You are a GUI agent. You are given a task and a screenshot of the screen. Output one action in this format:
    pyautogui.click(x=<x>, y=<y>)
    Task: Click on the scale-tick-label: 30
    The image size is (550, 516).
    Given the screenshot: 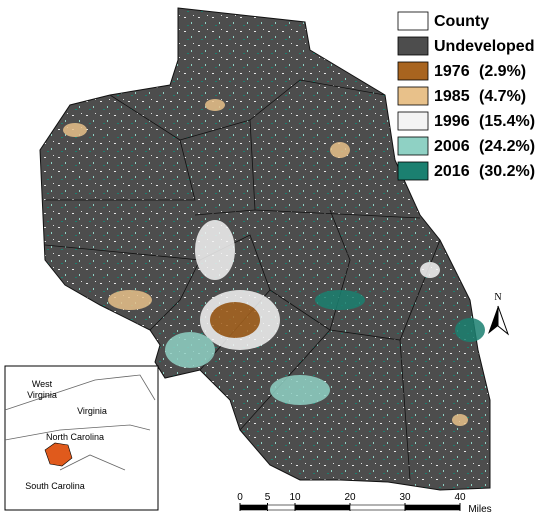 What is the action you would take?
    pyautogui.click(x=405, y=497)
    